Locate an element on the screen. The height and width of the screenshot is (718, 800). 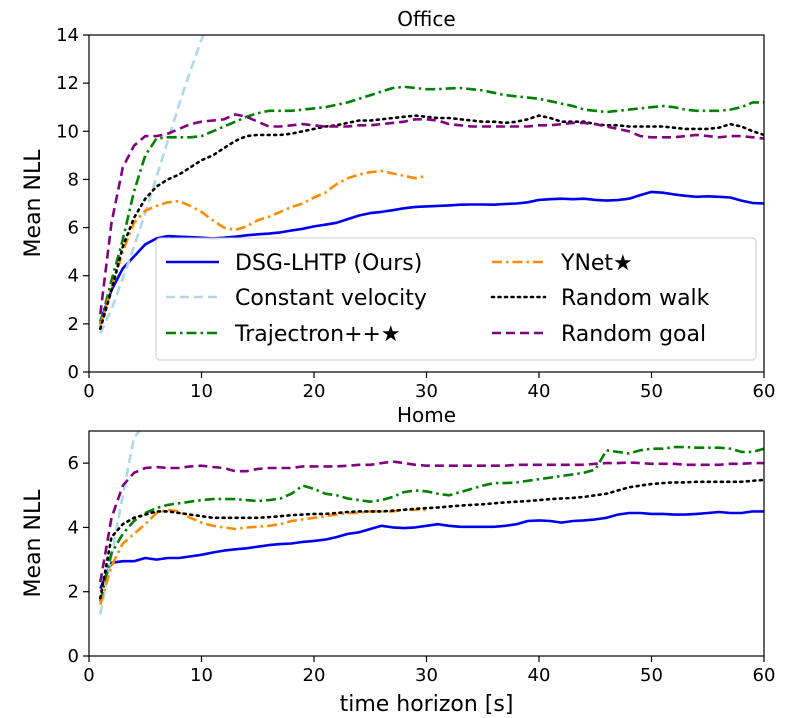
series-line-random-walk is located at coordinates (431, 539).